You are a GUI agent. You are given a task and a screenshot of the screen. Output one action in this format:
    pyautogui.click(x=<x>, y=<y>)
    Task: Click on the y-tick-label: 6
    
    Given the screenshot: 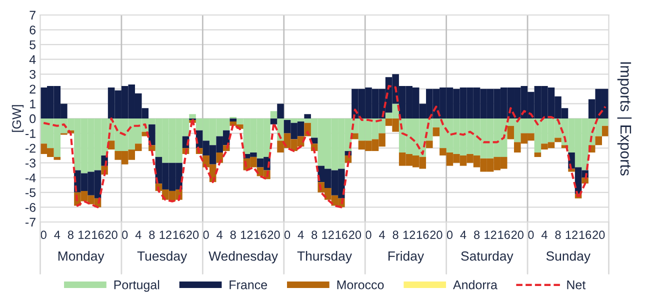 What is the action you would take?
    pyautogui.click(x=33, y=30)
    